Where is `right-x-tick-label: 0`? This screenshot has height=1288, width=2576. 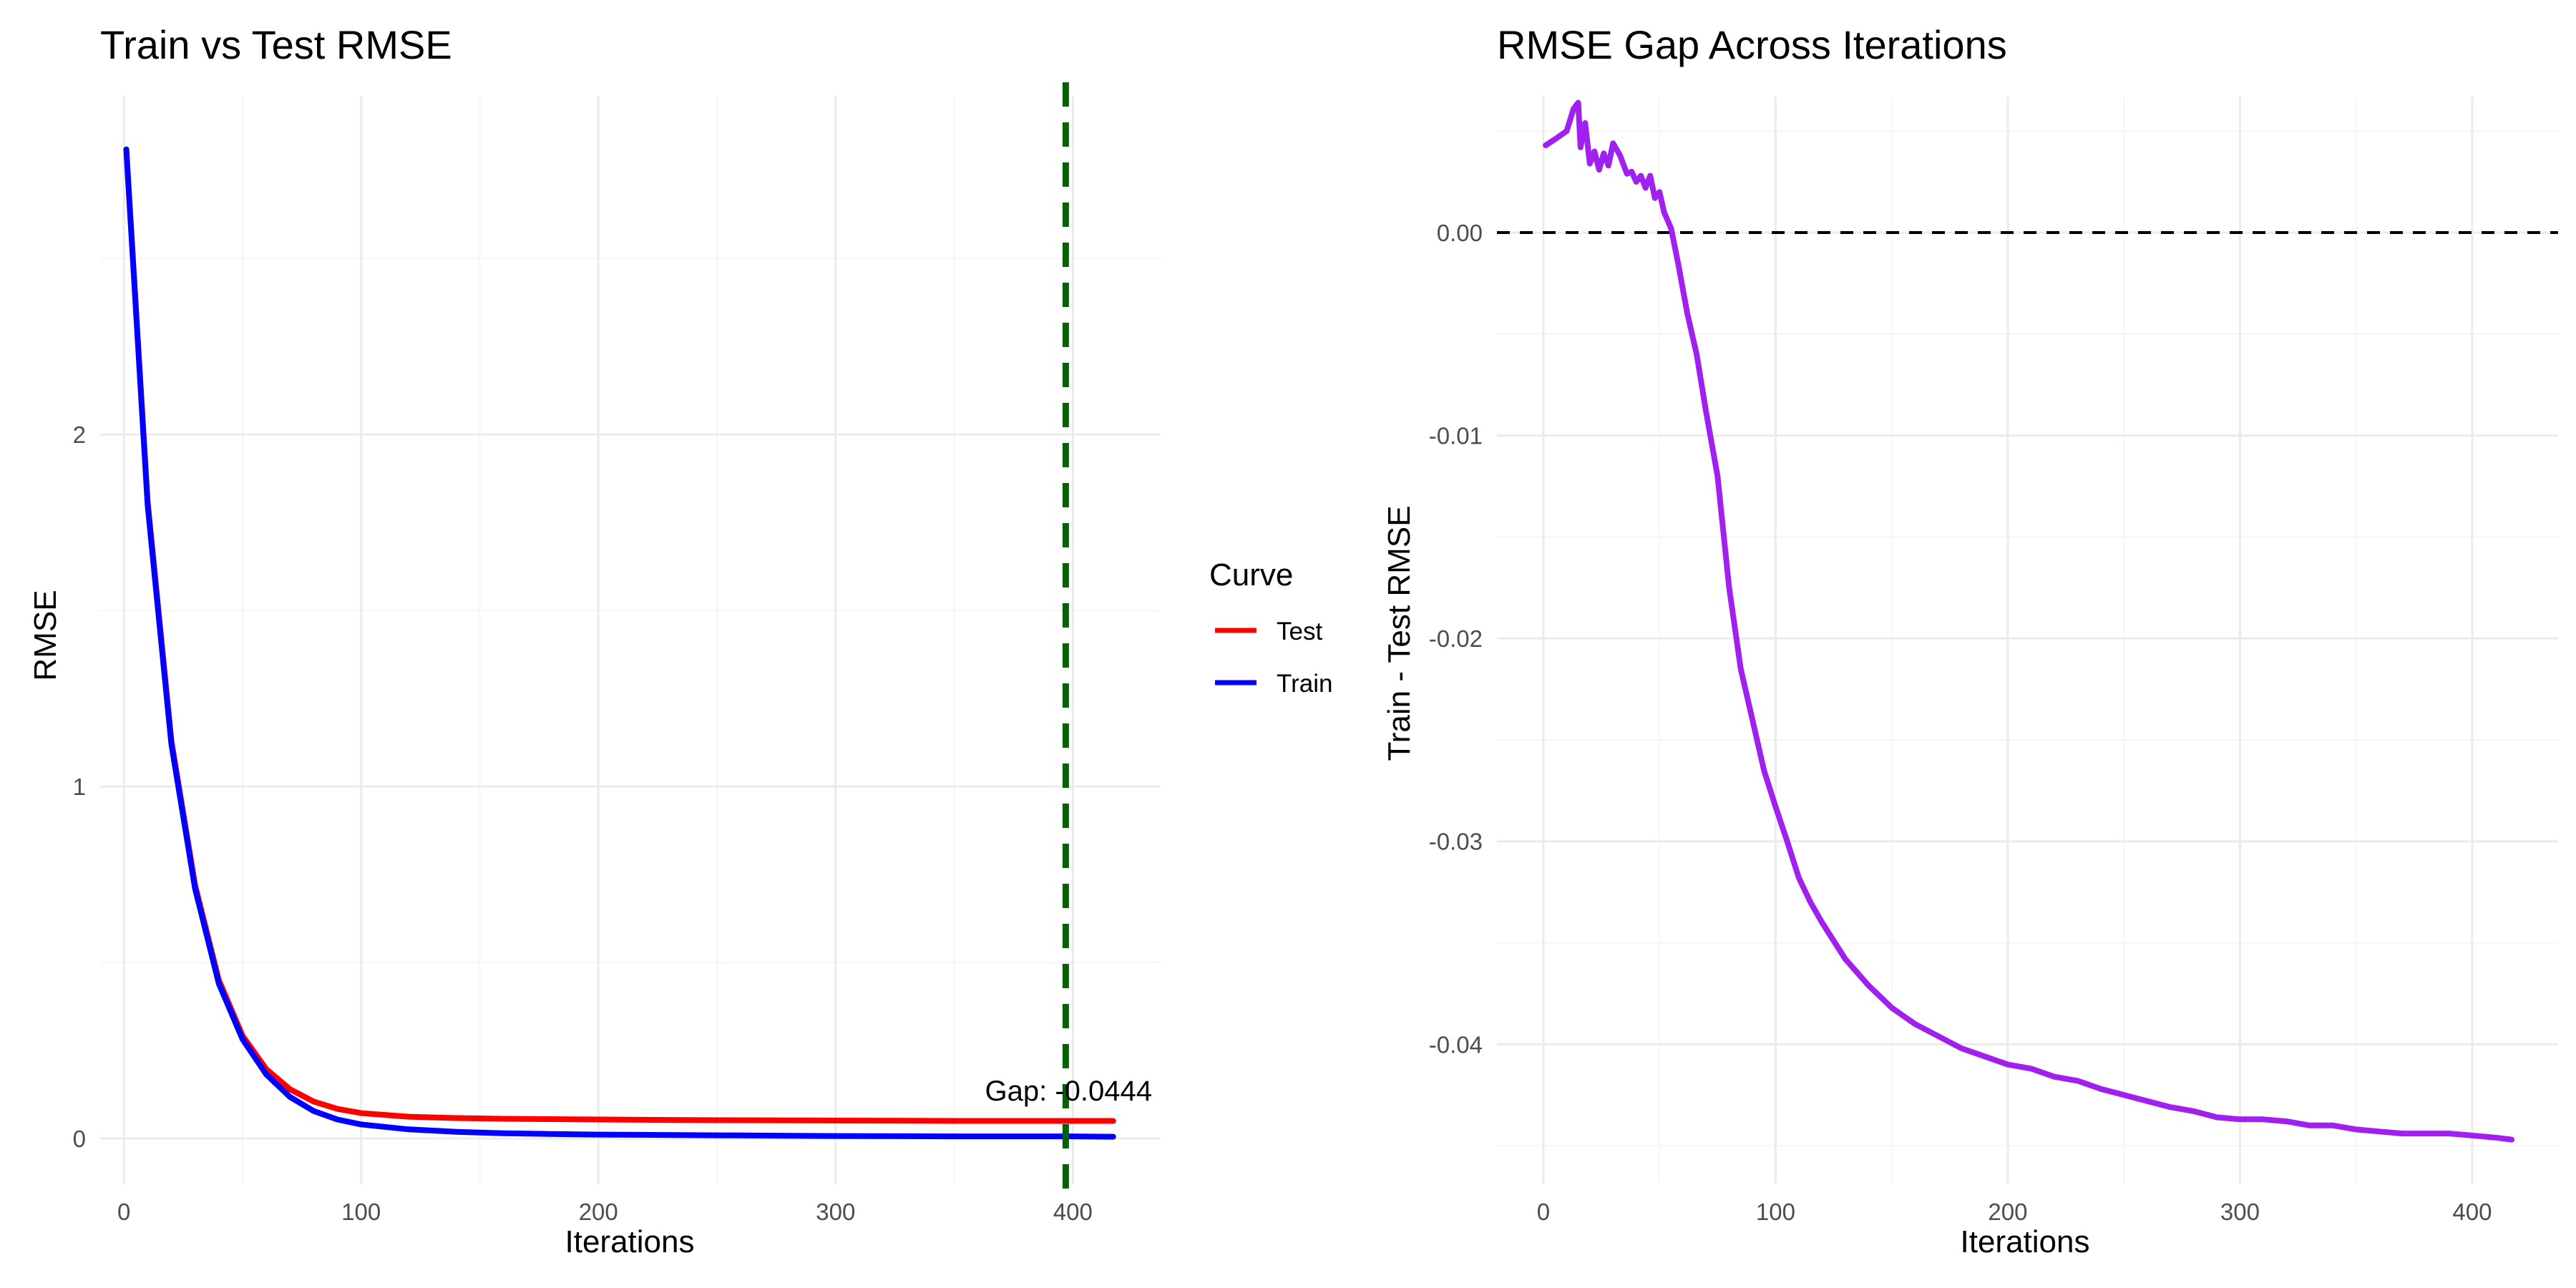
right-x-tick-label: 0 is located at coordinates (1543, 1212).